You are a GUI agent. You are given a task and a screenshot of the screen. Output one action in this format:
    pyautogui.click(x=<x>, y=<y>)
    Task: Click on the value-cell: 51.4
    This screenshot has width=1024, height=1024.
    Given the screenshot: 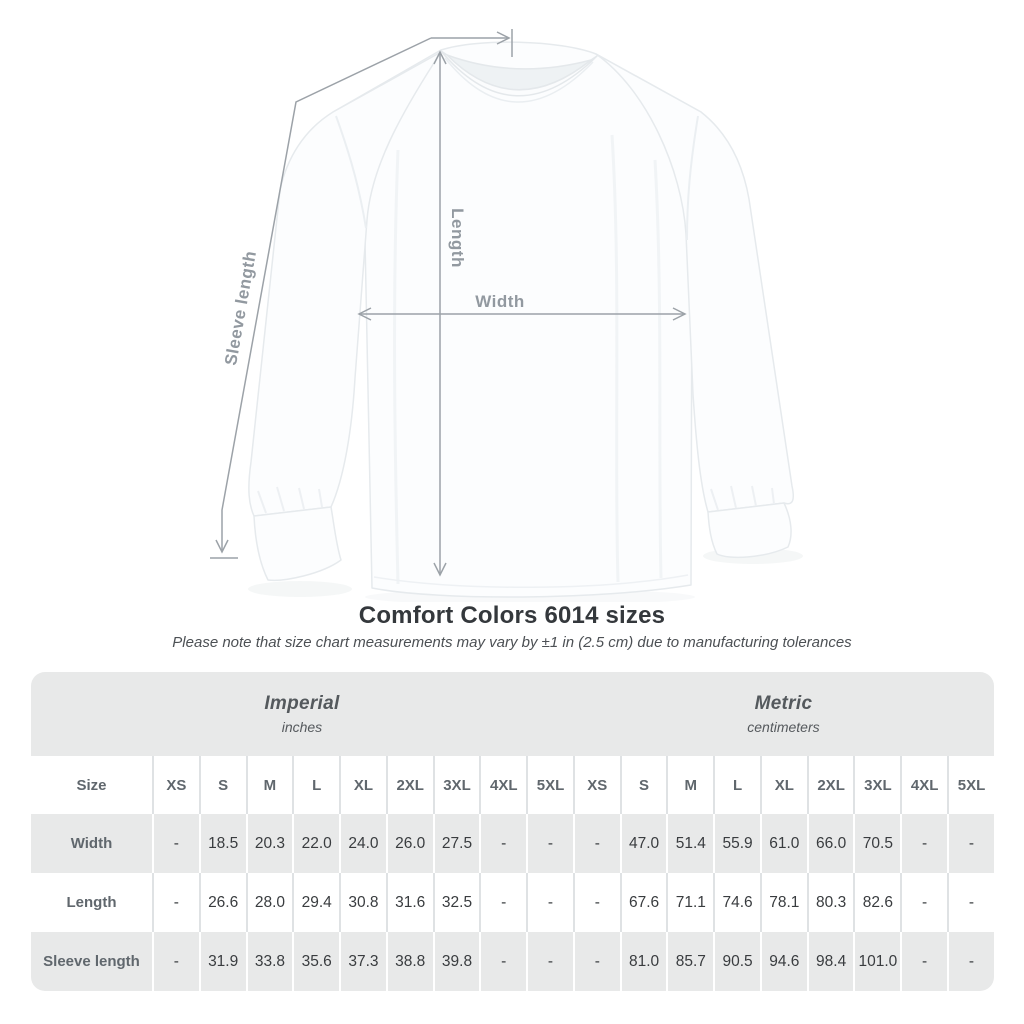 What is the action you would take?
    pyautogui.click(x=689, y=843)
    